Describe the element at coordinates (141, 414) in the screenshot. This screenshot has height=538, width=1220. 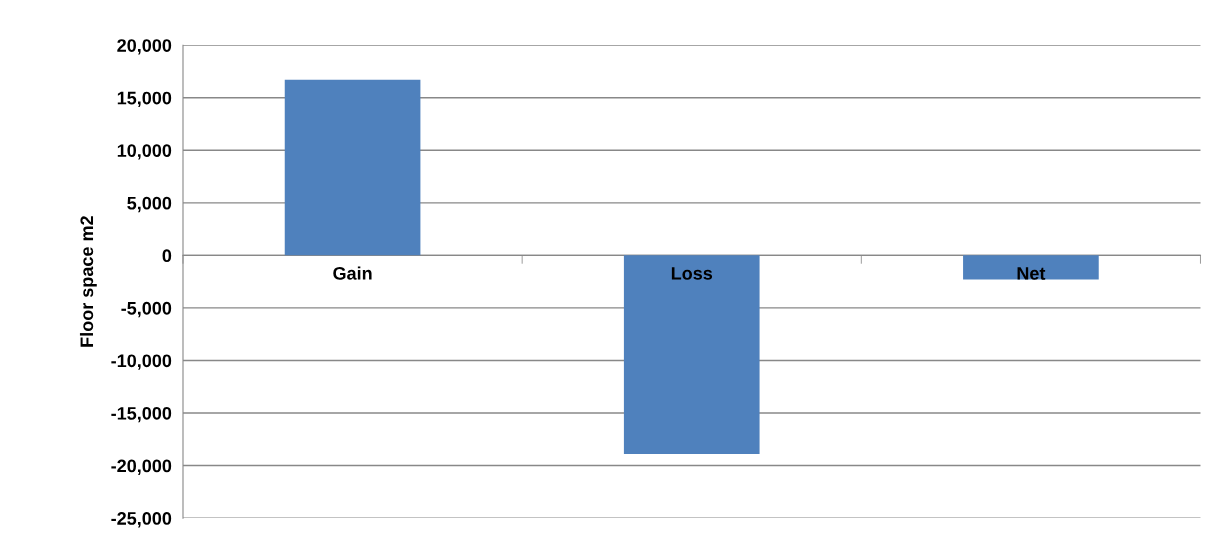
I see `y-tick-label: -15,000` at that location.